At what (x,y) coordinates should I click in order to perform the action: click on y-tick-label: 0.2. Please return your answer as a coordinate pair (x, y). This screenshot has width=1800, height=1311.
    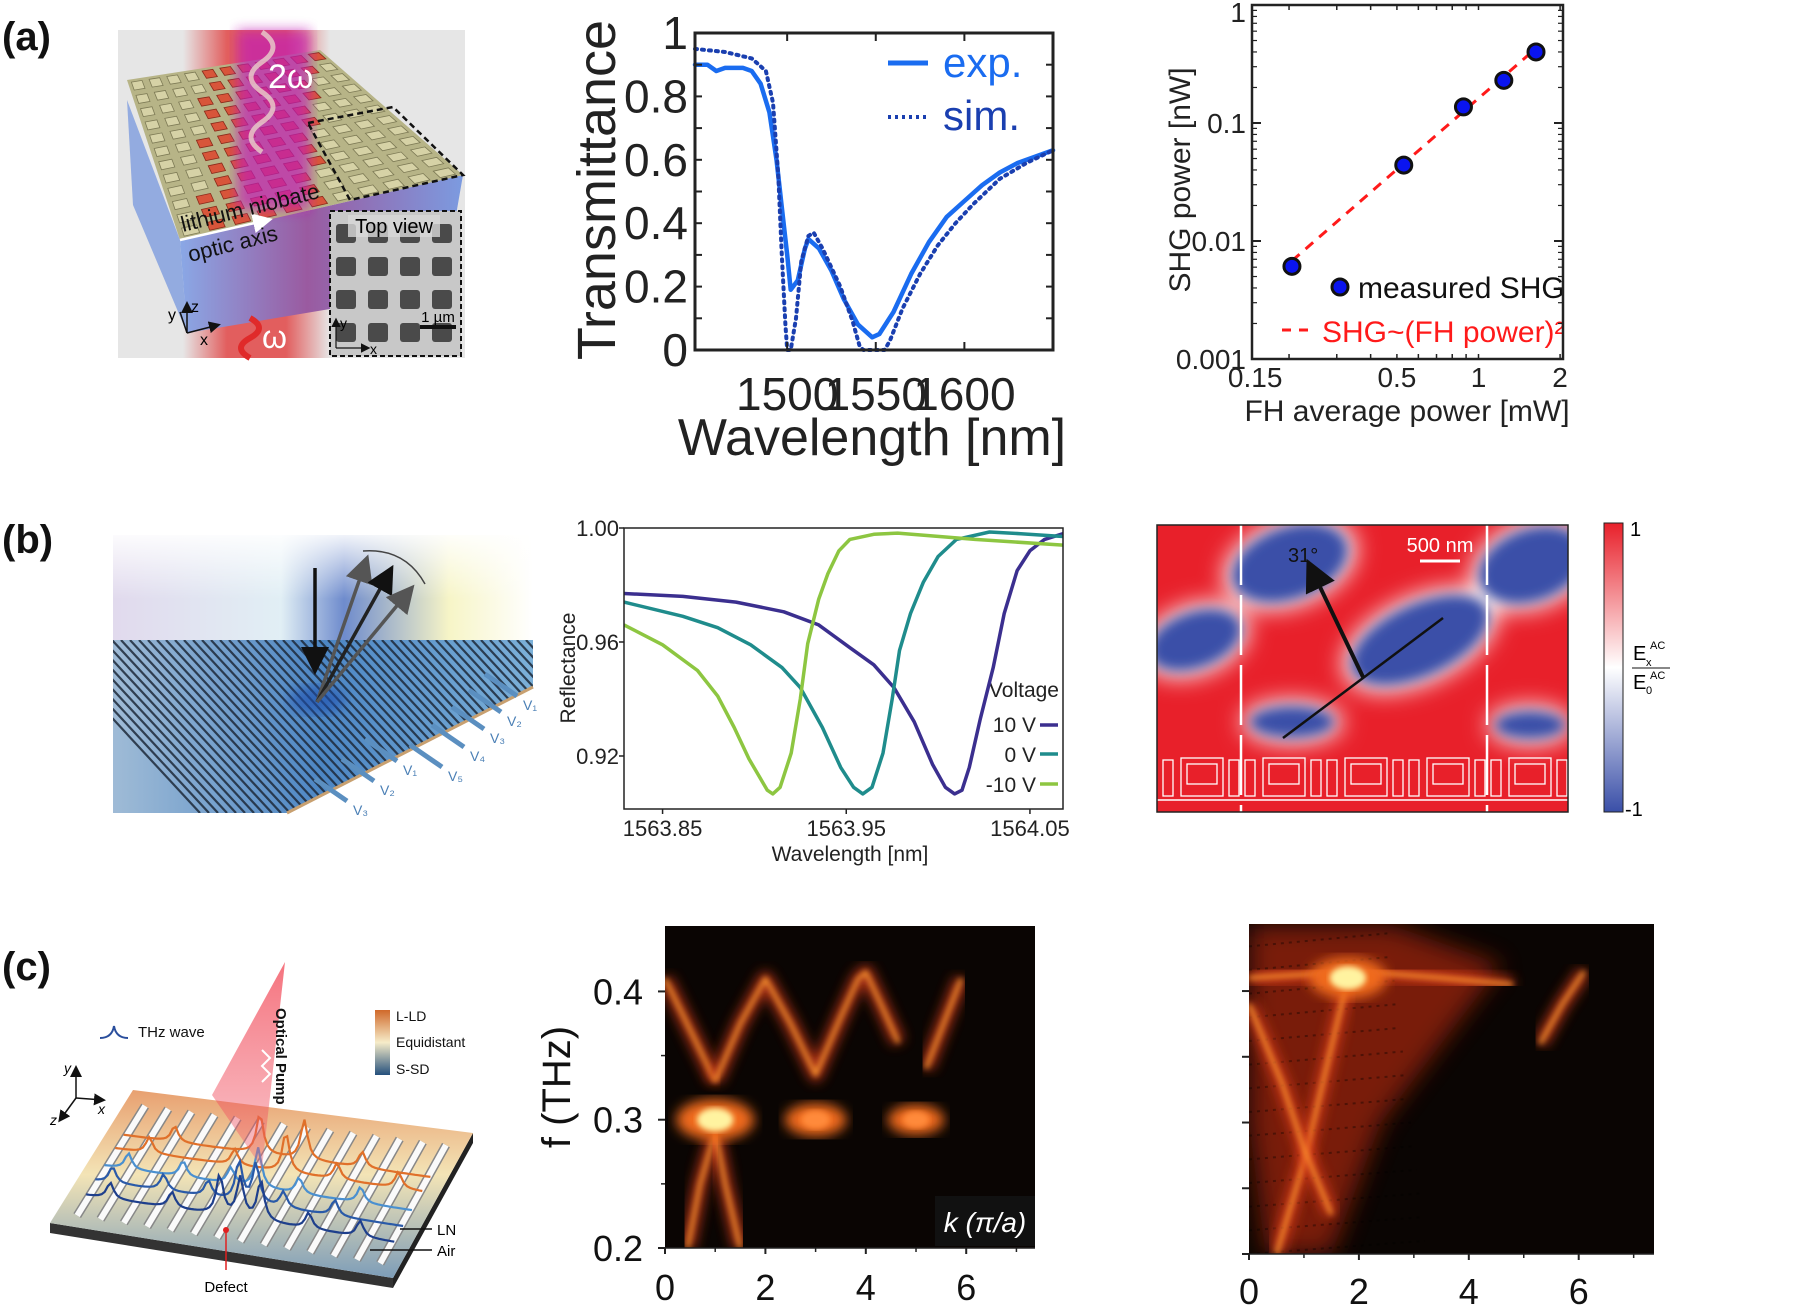
    Looking at the image, I should click on (656, 287).